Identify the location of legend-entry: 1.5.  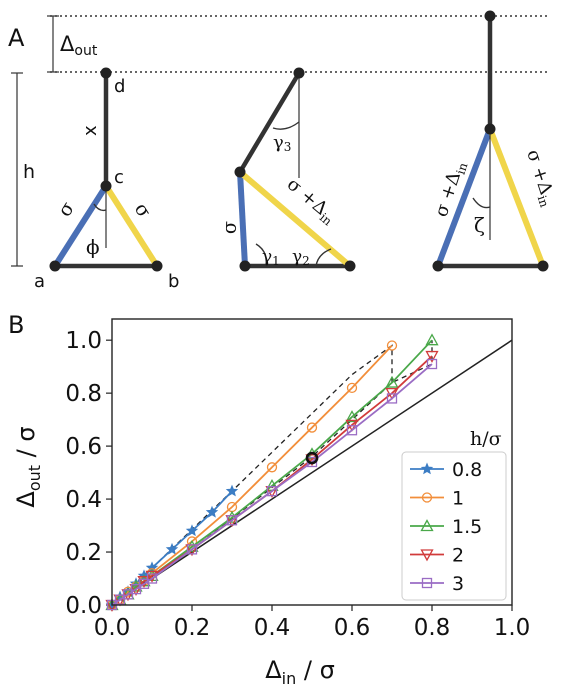
(446, 527).